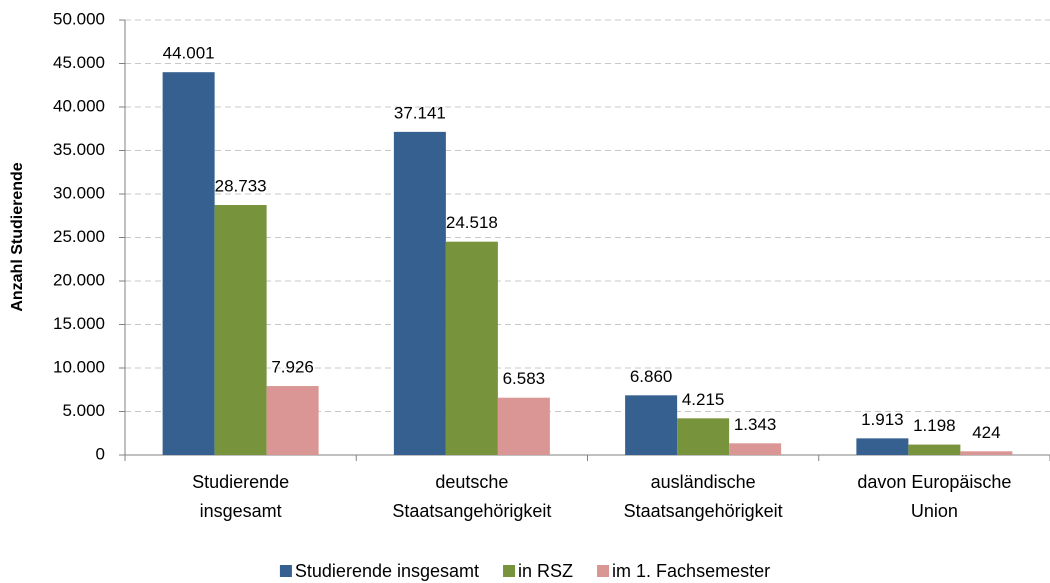  What do you see at coordinates (241, 511) in the screenshot?
I see `x-tick-label: insgesamt` at bounding box center [241, 511].